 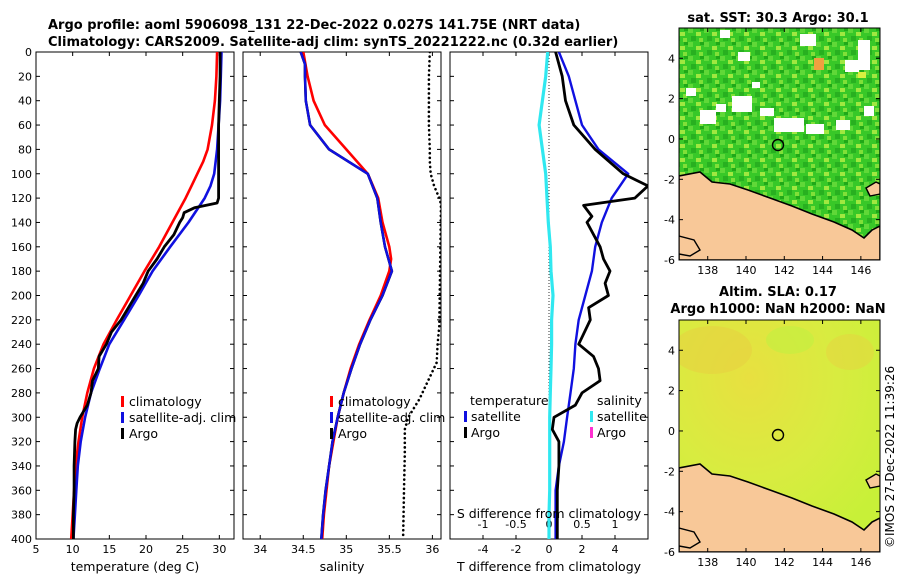 What do you see at coordinates (389, 549) in the screenshot?
I see `x-tick-label: 35.5` at bounding box center [389, 549].